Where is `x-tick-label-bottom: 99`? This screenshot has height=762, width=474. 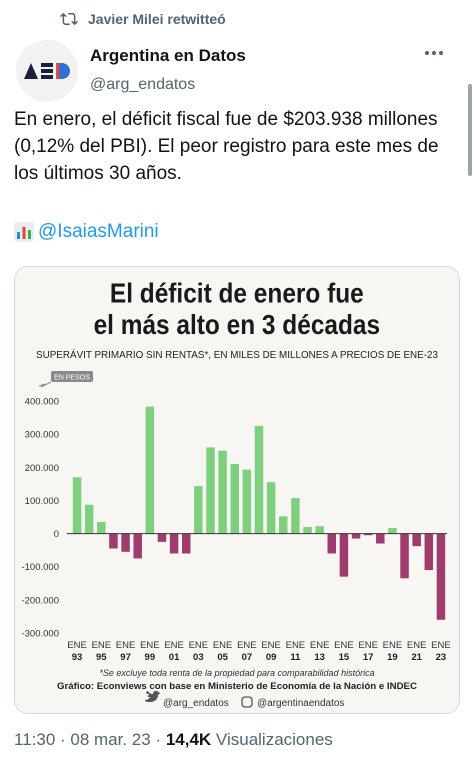 x-tick-label-bottom: 99 is located at coordinates (150, 657).